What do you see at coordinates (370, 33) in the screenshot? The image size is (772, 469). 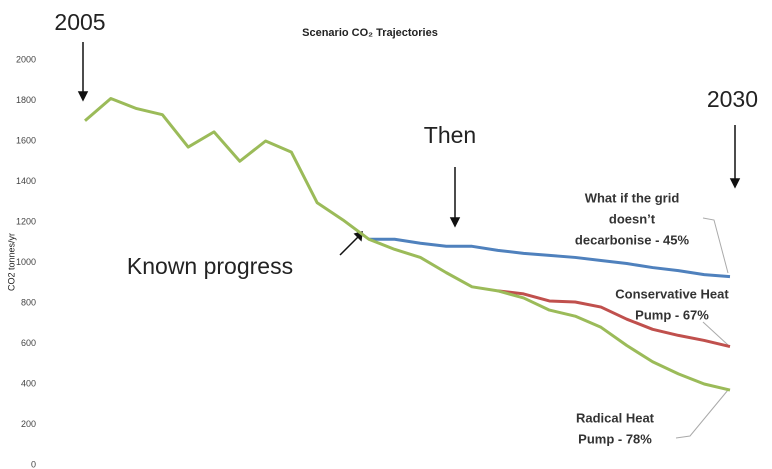 I see `chart-title: Scenario CO₂ Trajectories` at bounding box center [370, 33].